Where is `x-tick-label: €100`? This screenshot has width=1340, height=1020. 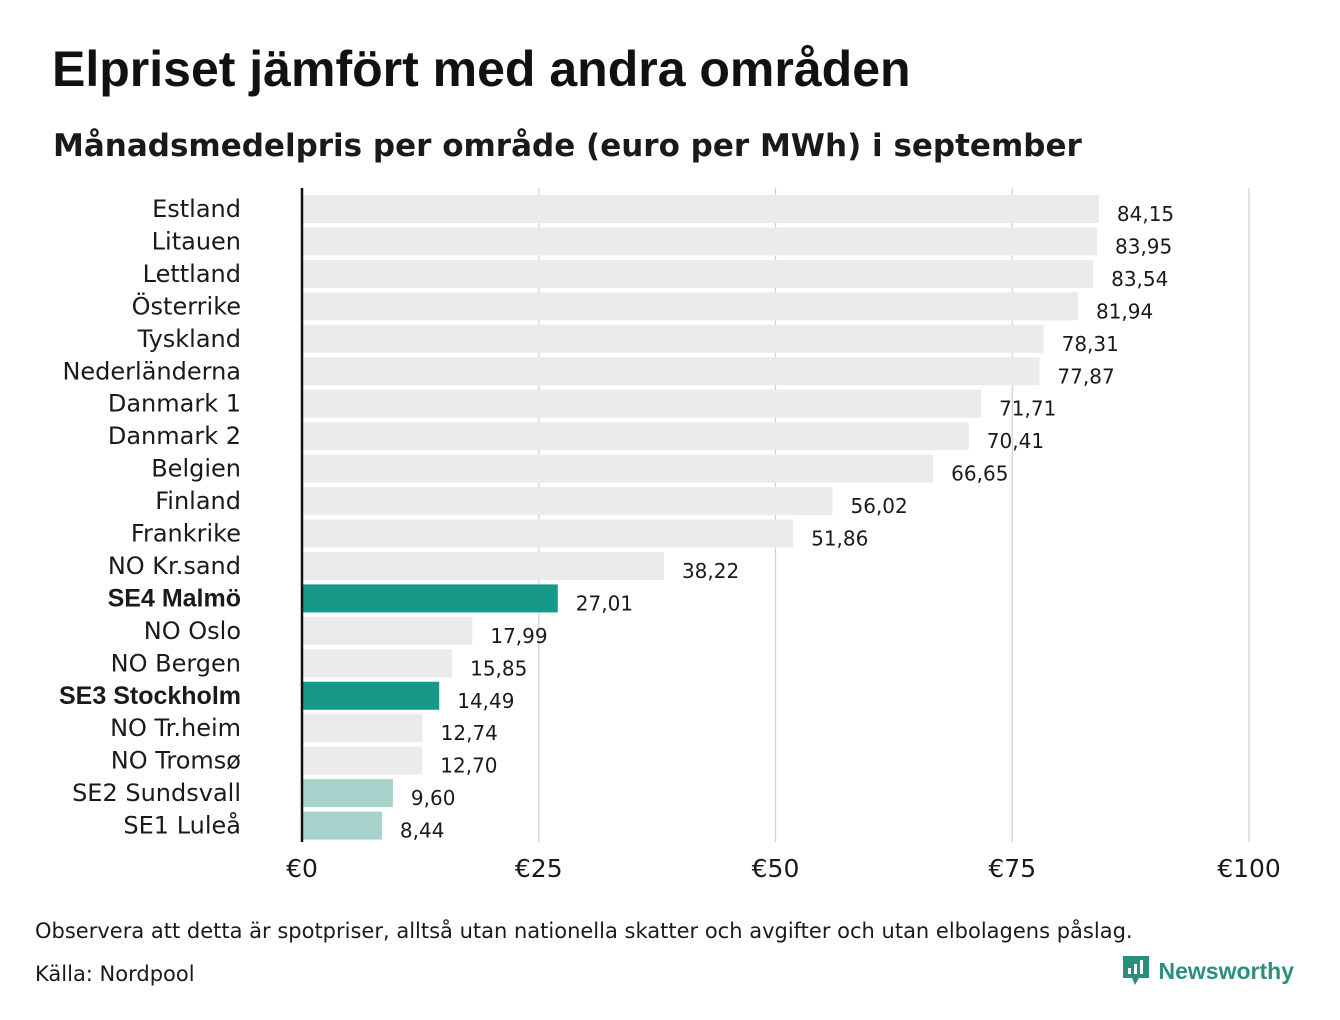 x-tick-label: €100 is located at coordinates (1249, 868).